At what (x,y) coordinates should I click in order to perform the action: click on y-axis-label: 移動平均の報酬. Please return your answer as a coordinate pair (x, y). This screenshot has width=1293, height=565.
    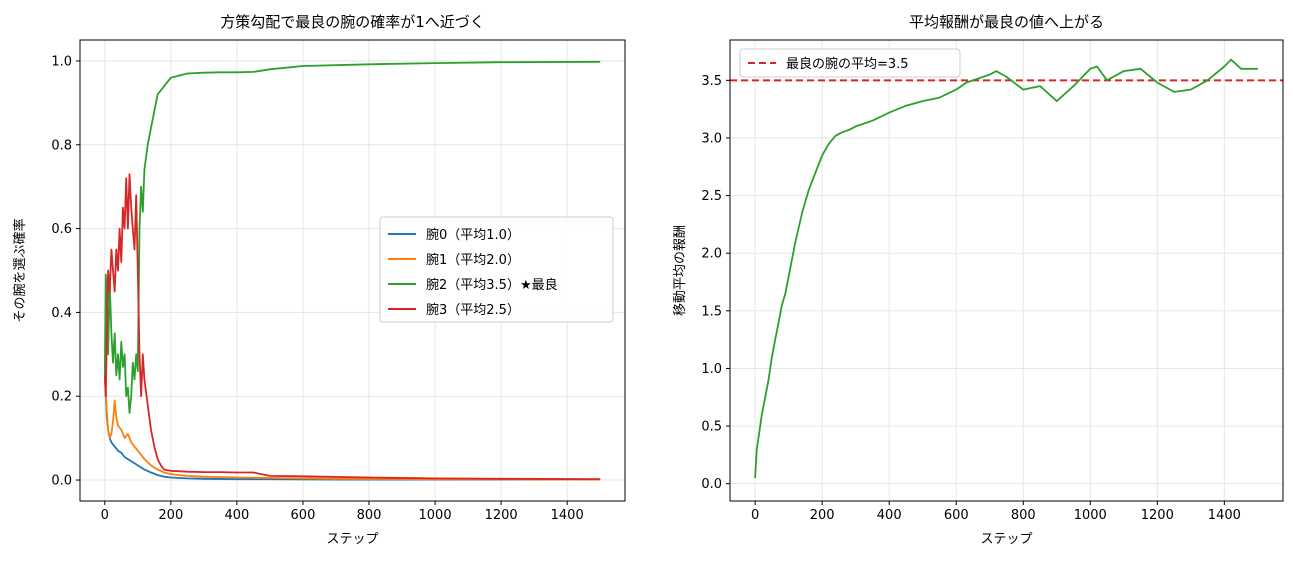
    Looking at the image, I should click on (680, 270).